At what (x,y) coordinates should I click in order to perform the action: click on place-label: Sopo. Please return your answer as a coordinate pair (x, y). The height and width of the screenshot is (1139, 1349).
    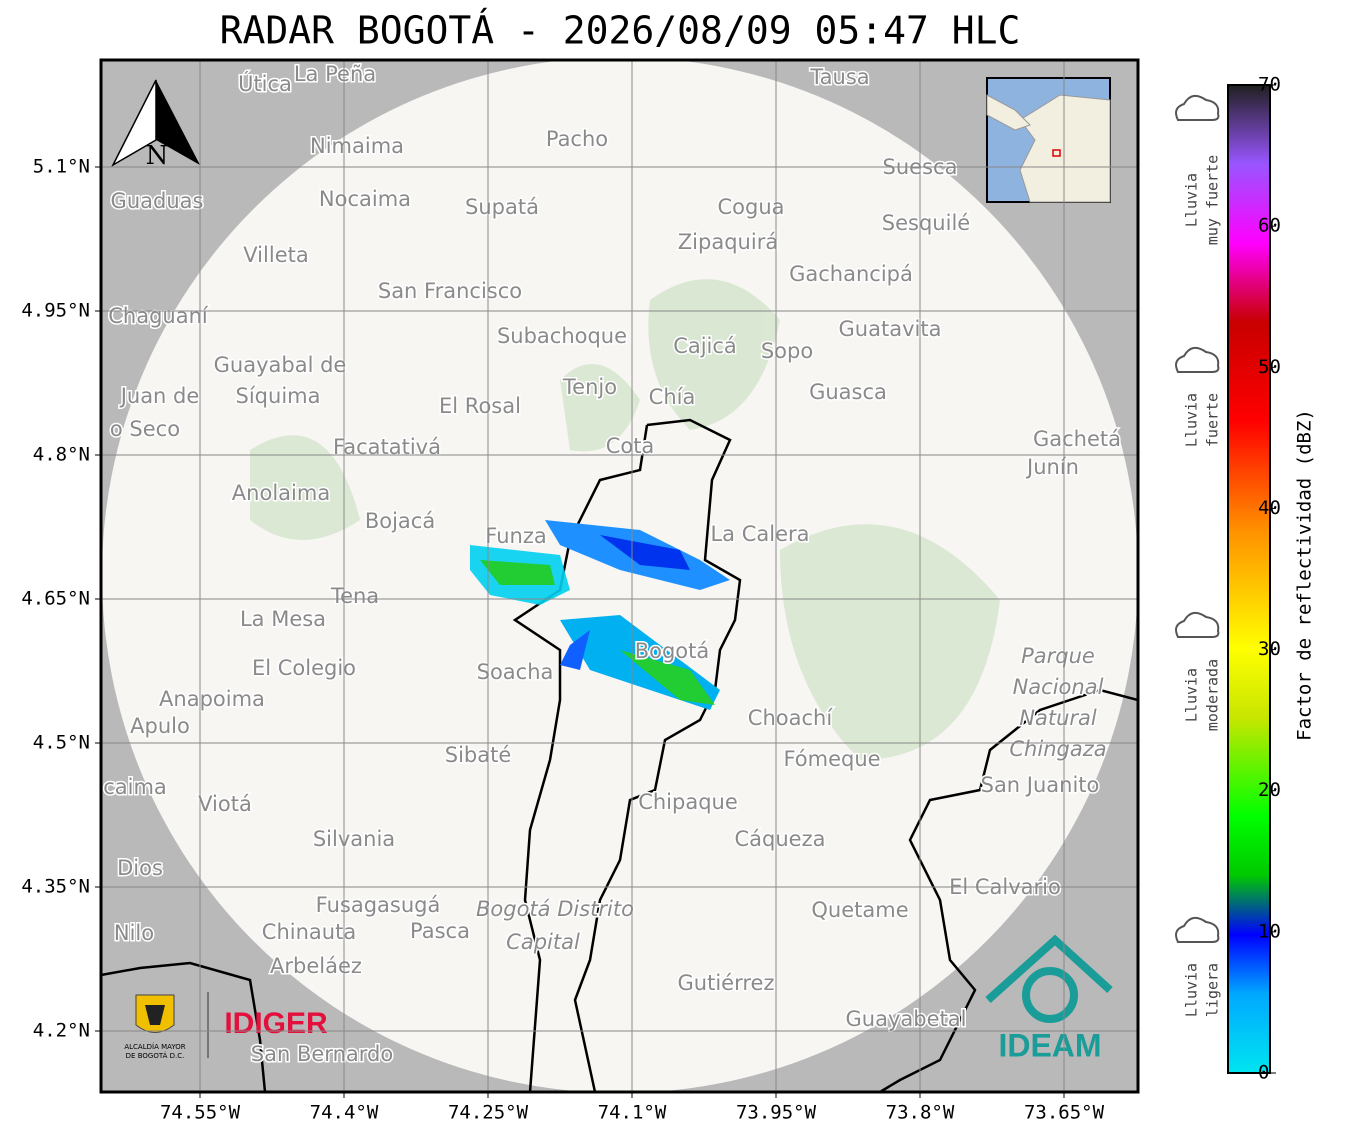
    Looking at the image, I should click on (787, 351).